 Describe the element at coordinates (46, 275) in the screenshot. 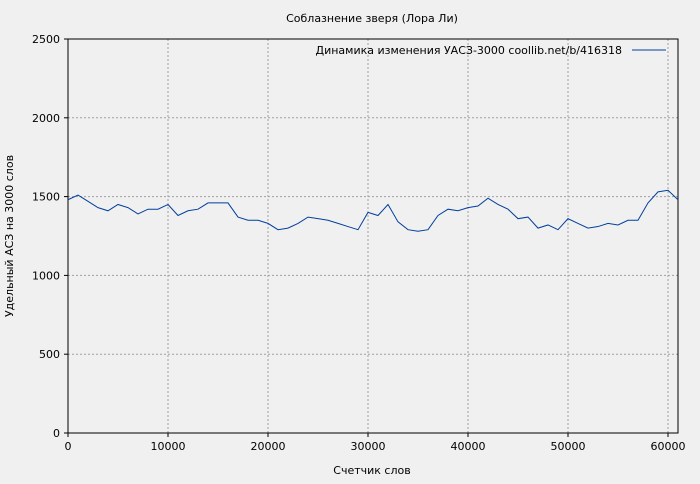

I see `y-tick-label: 1000` at that location.